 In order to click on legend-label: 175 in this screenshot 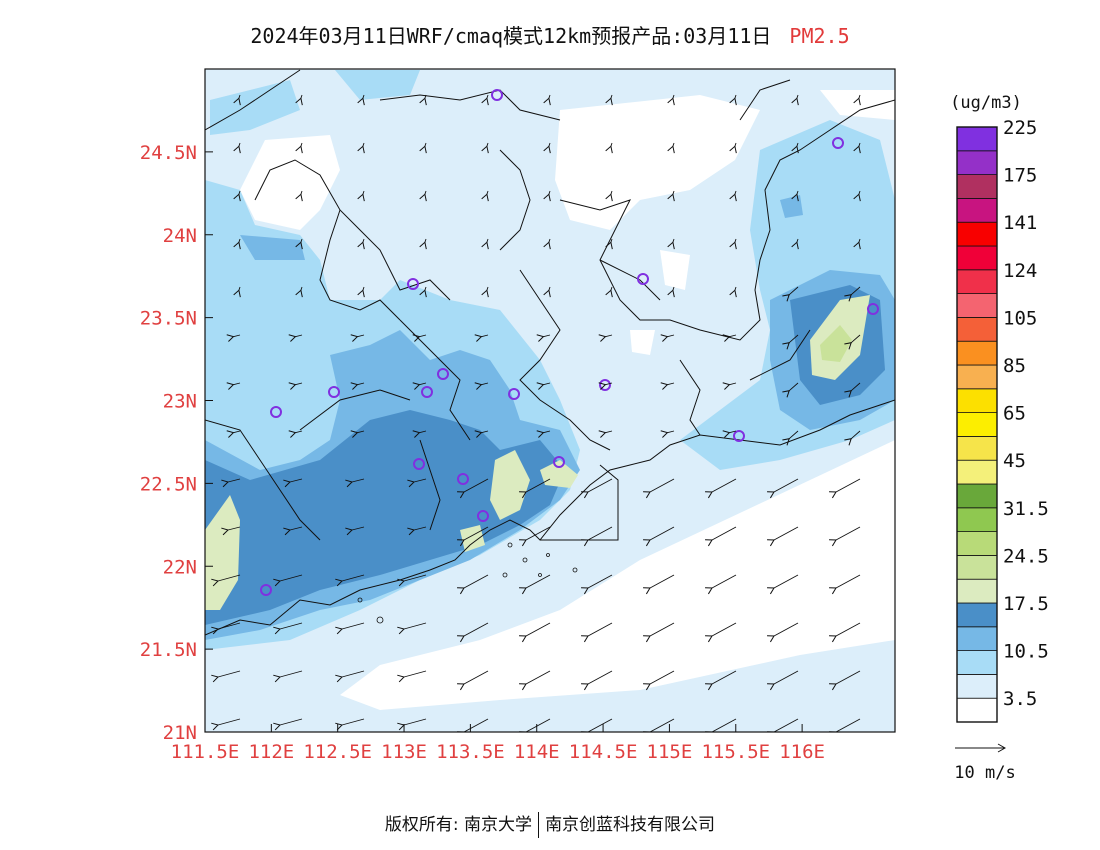, I will do `click(1020, 176)`.